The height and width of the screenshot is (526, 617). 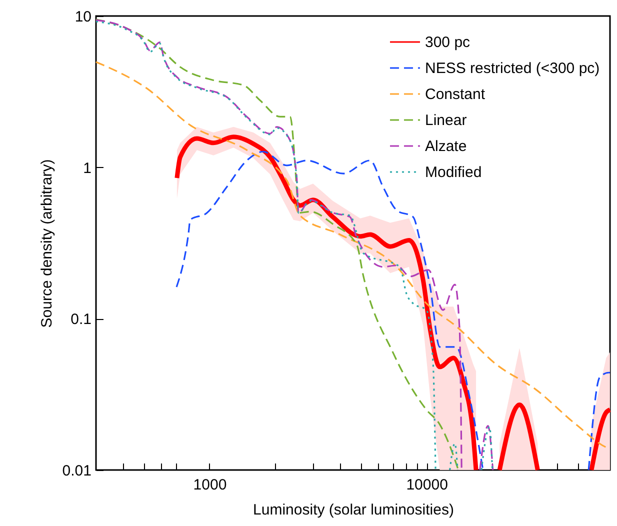 I want to click on y-tick-label: 0.01, so click(x=77, y=471).